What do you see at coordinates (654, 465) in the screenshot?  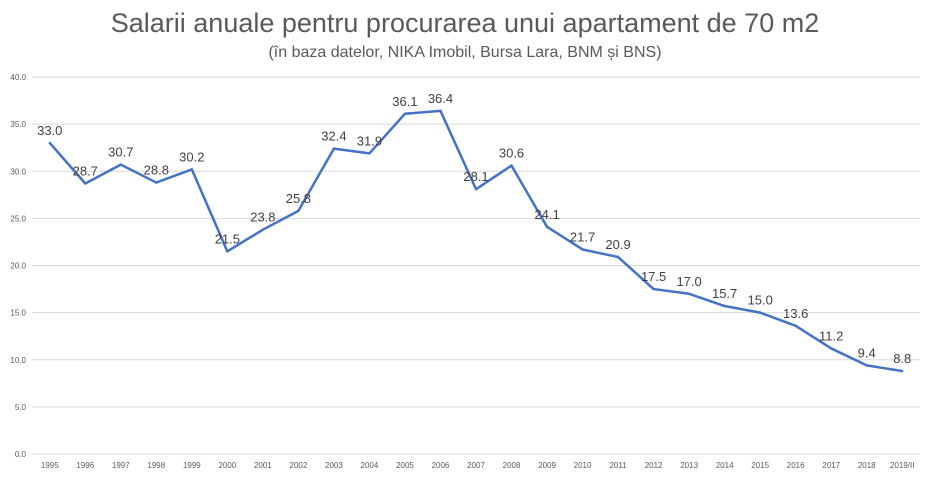 I see `x-tick-label: 2012` at bounding box center [654, 465].